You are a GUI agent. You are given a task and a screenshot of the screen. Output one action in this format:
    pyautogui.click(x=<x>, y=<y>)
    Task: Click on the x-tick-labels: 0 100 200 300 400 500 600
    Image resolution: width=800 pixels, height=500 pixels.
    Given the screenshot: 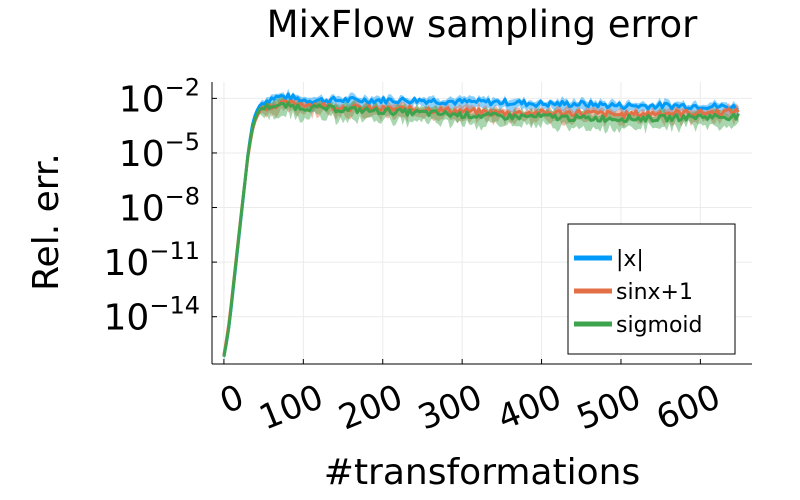 What is the action you would take?
    pyautogui.click(x=471, y=407)
    